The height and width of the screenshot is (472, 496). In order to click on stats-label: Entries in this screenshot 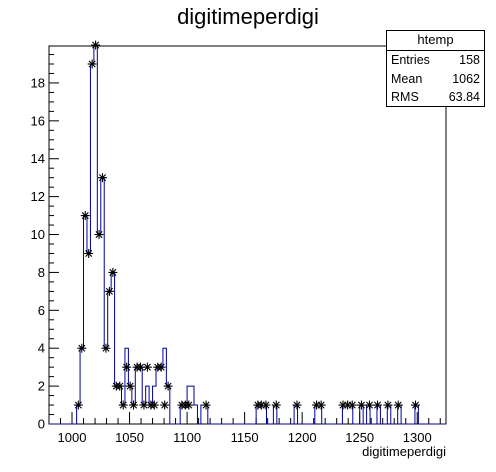, I will do `click(410, 60)`.